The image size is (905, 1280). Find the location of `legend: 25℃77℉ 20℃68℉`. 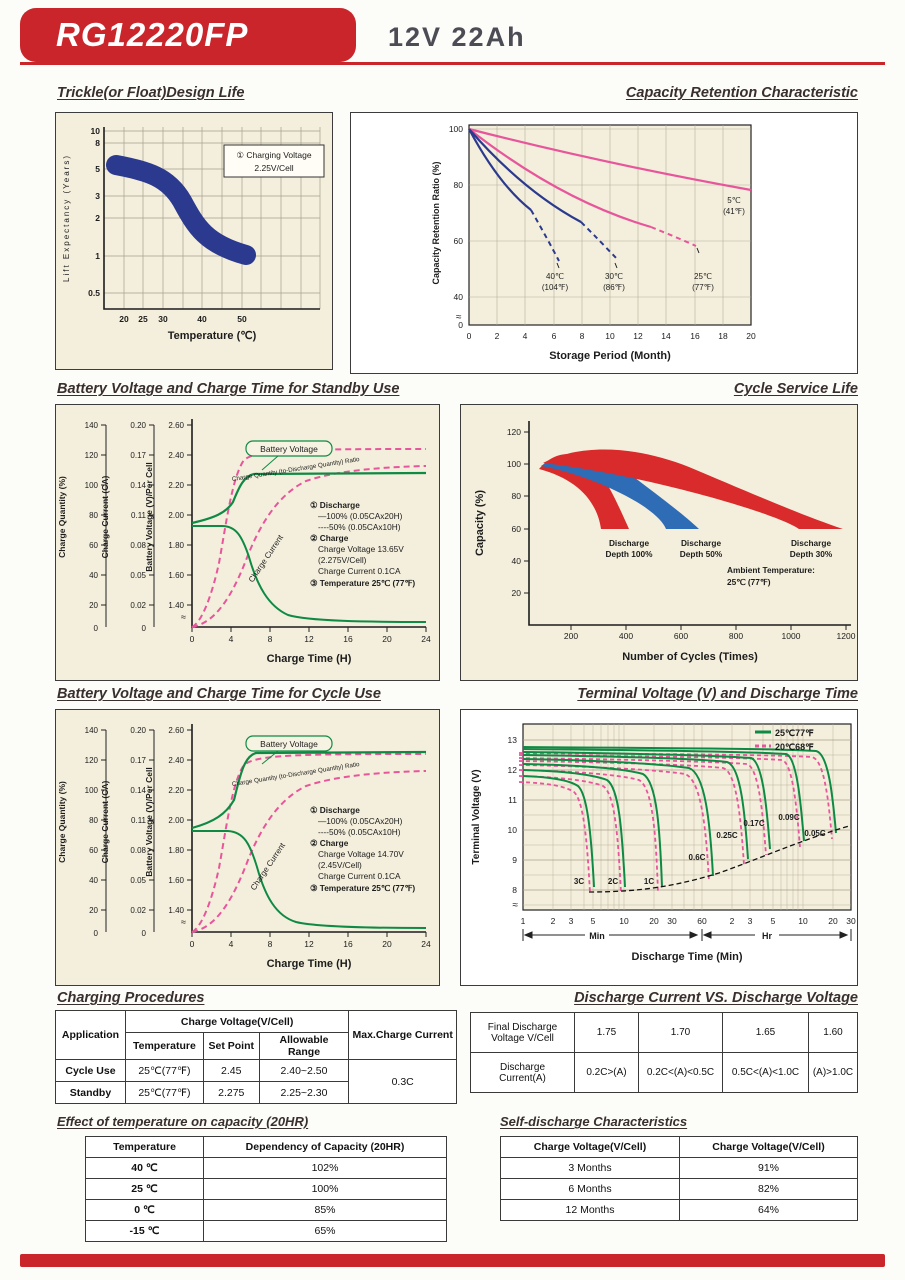

legend: 25℃77℉ 20℃68℉ is located at coordinates (784, 740).